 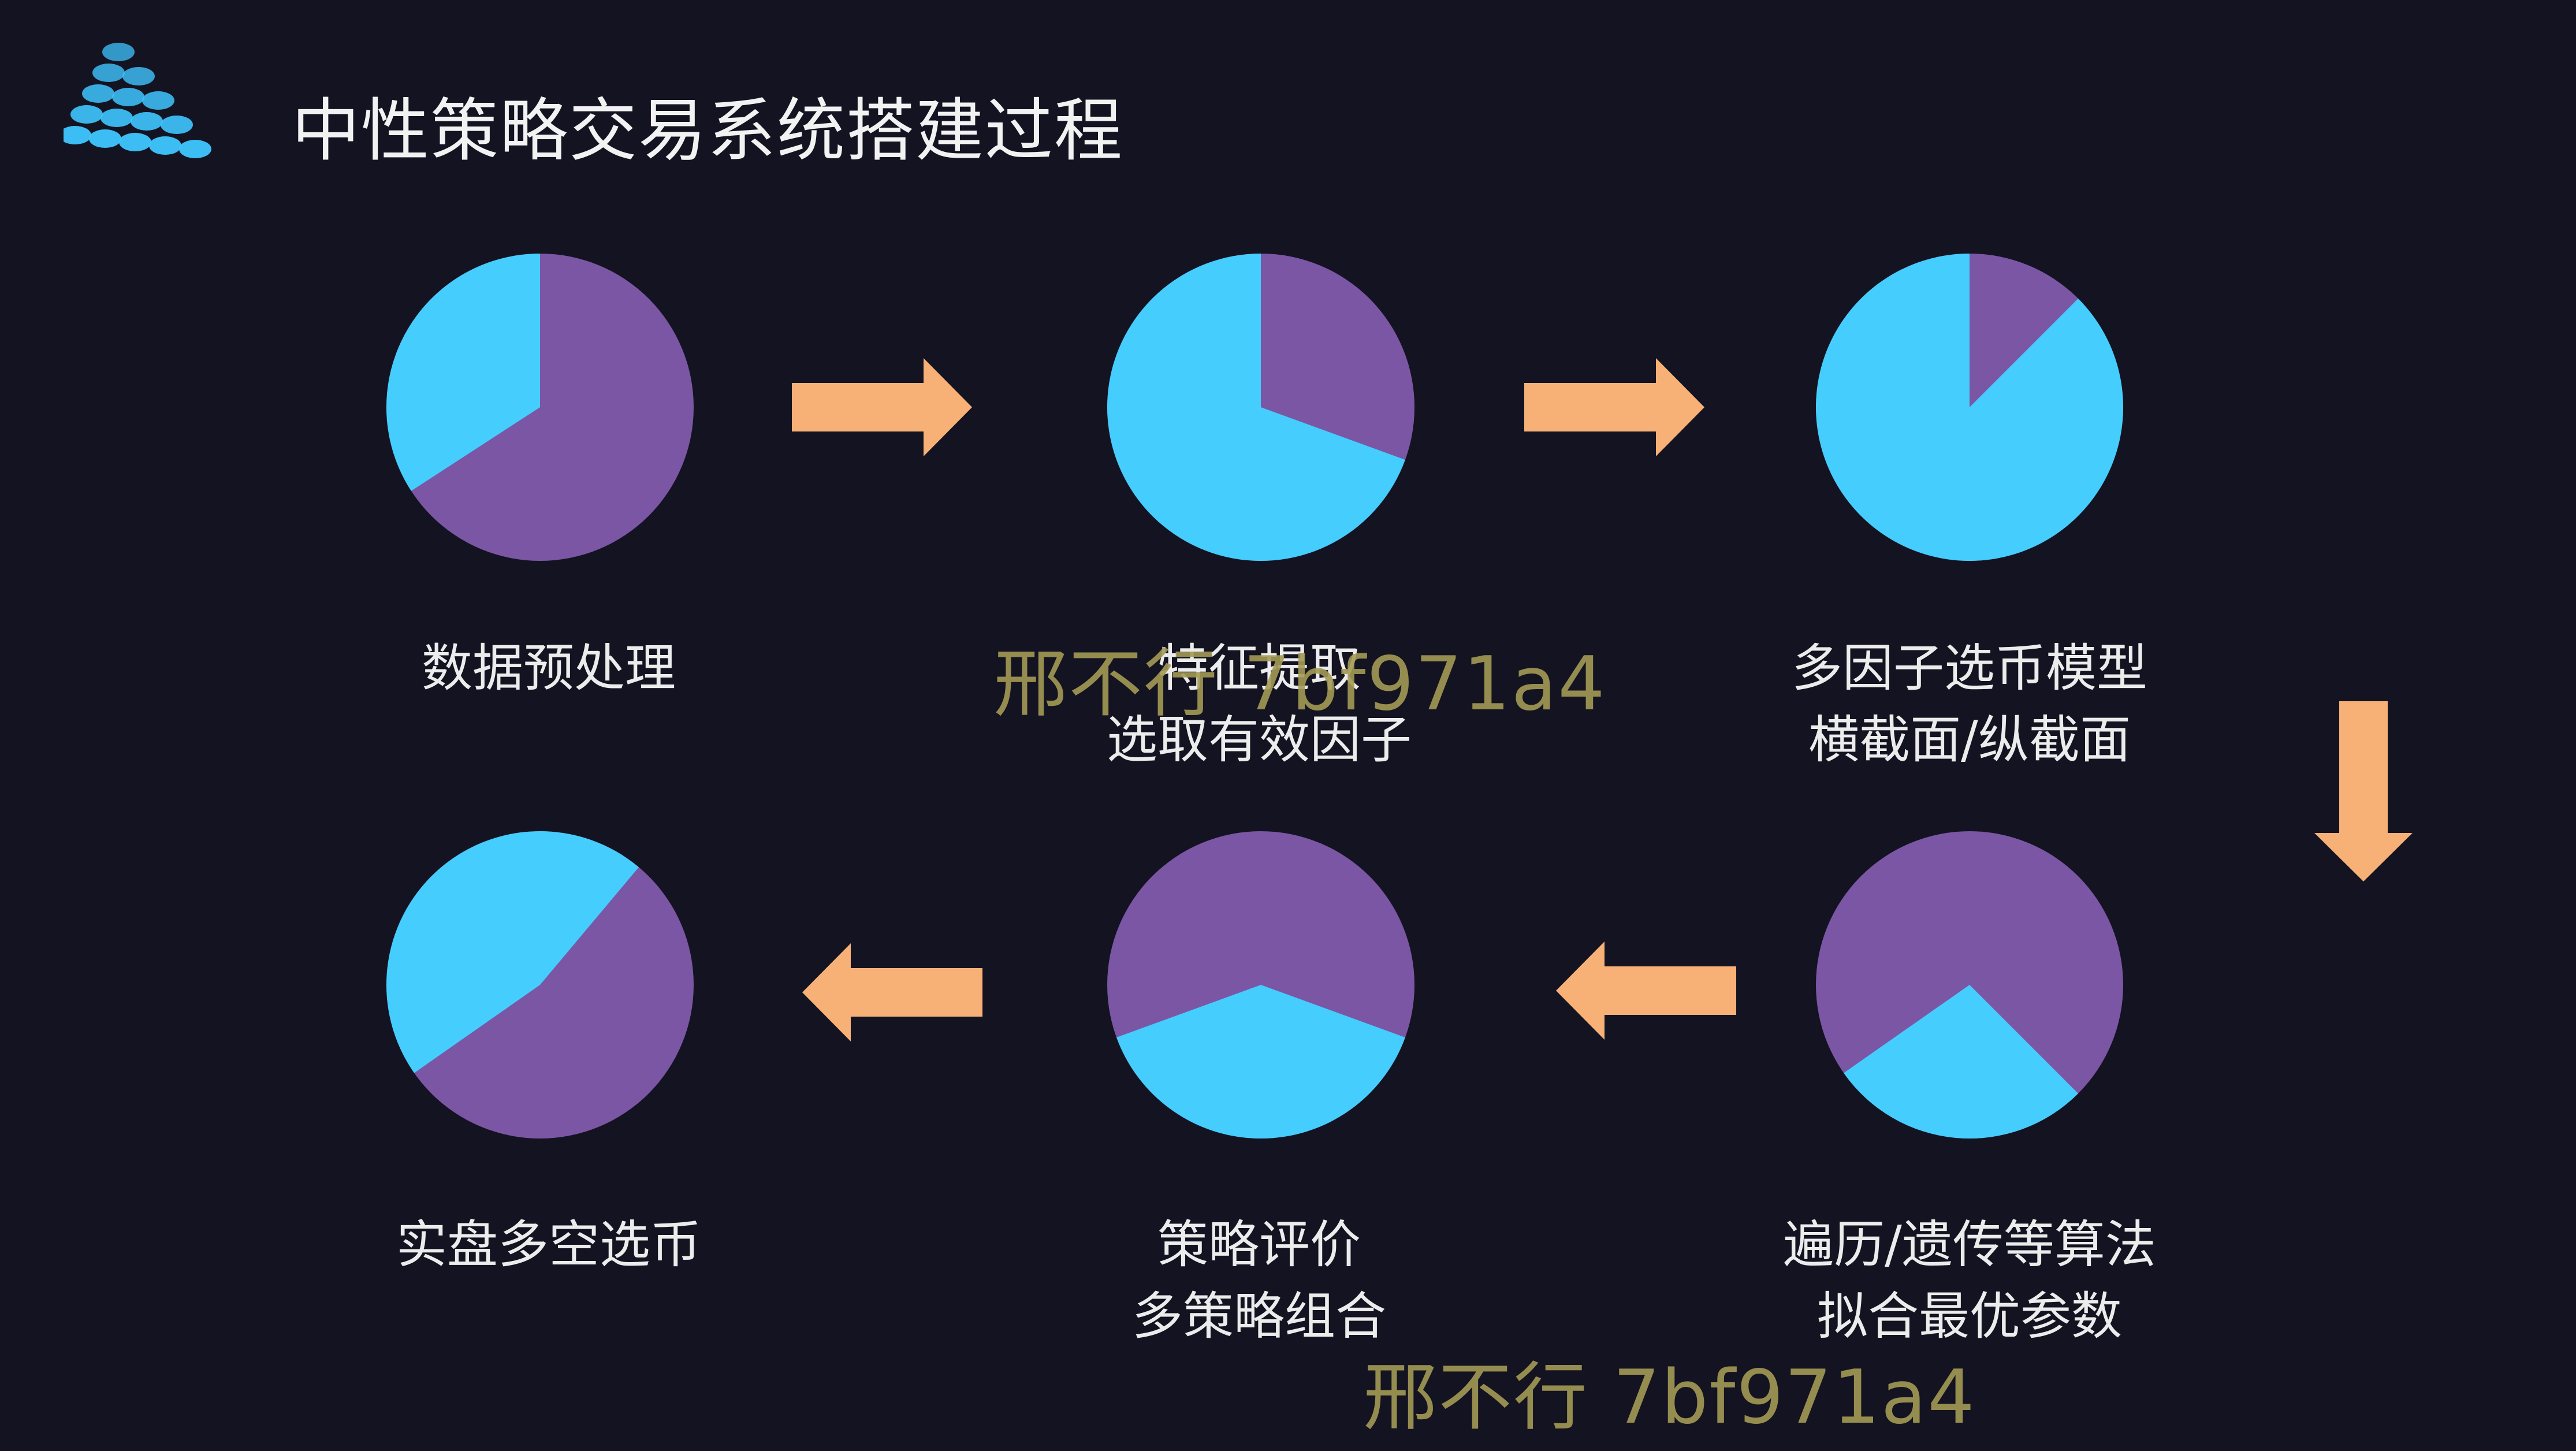 I want to click on step-6-label-line1: 实盘多空选币, so click(x=549, y=1244).